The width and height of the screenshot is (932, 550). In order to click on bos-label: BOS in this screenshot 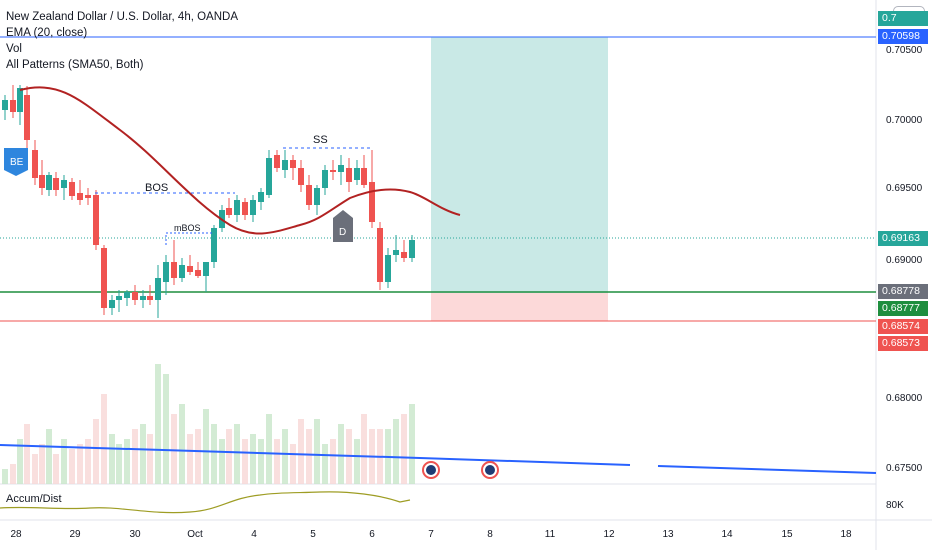, I will do `click(156, 188)`.